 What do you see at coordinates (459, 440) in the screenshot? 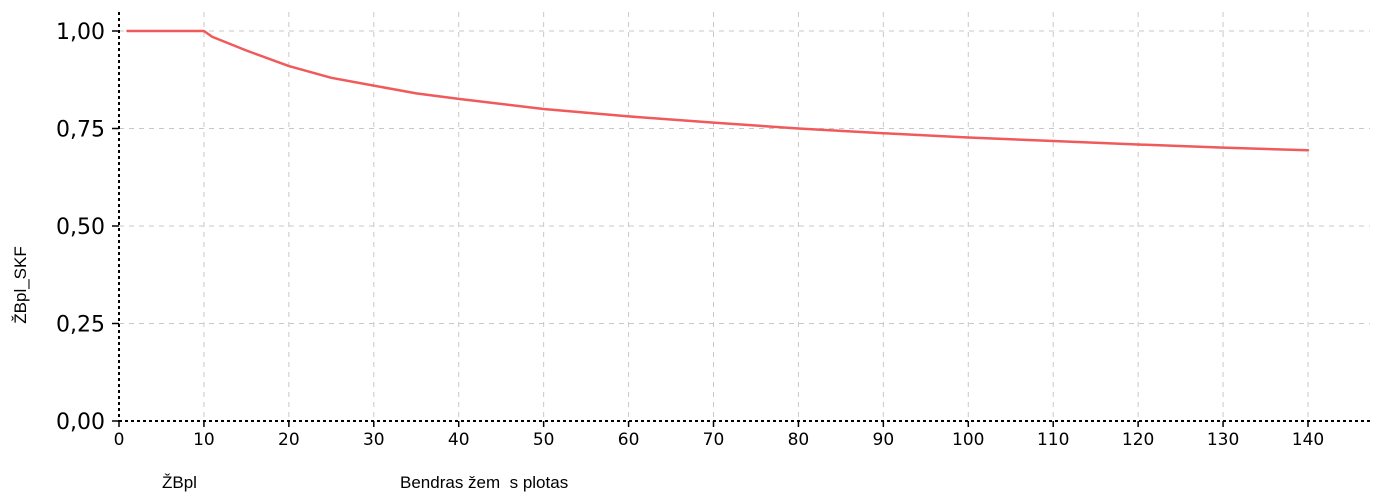
I see `x-tick-label: 40` at bounding box center [459, 440].